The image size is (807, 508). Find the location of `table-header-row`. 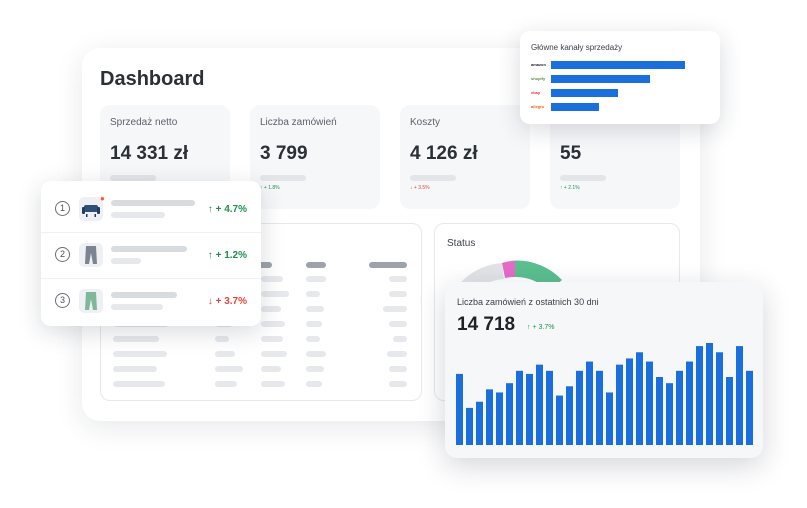

table-header-row is located at coordinates (263, 265).